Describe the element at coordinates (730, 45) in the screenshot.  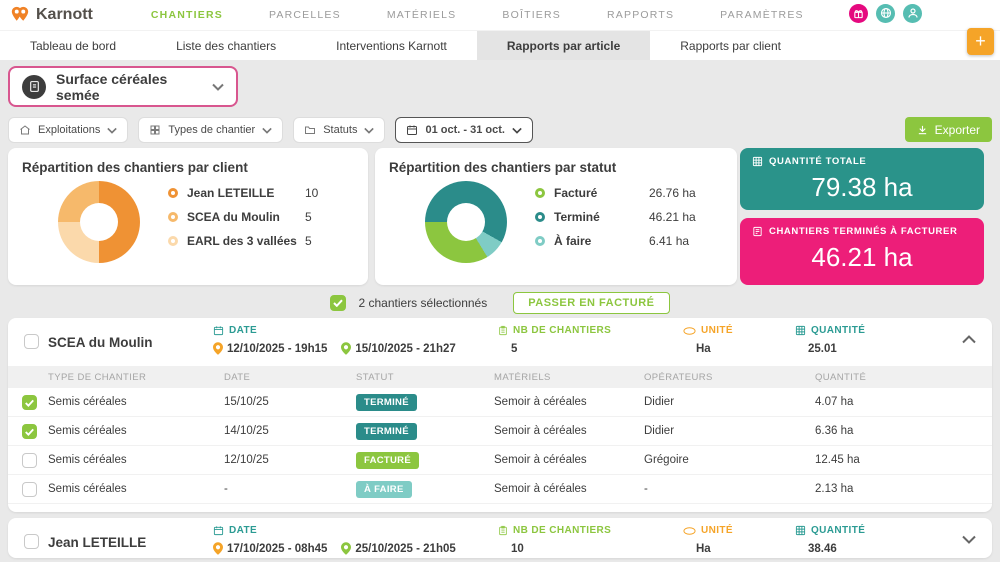
I see `tab-rapports-par-client: Rapports par client` at that location.